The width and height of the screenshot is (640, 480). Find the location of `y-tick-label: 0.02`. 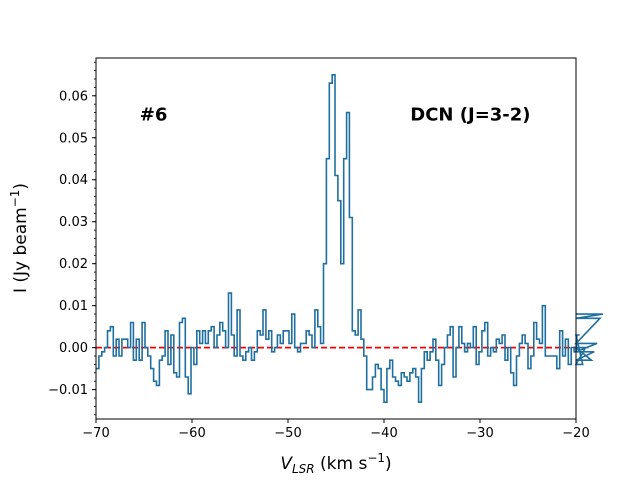

y-tick-label: 0.02 is located at coordinates (73, 264).